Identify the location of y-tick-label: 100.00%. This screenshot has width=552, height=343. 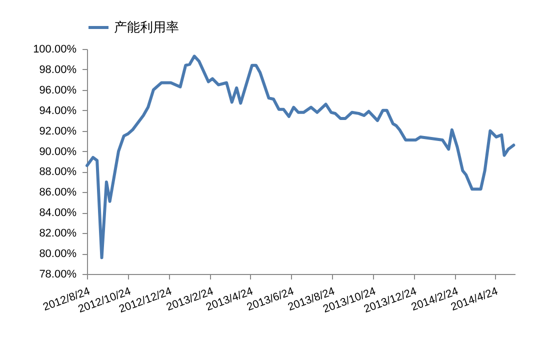
(55, 50).